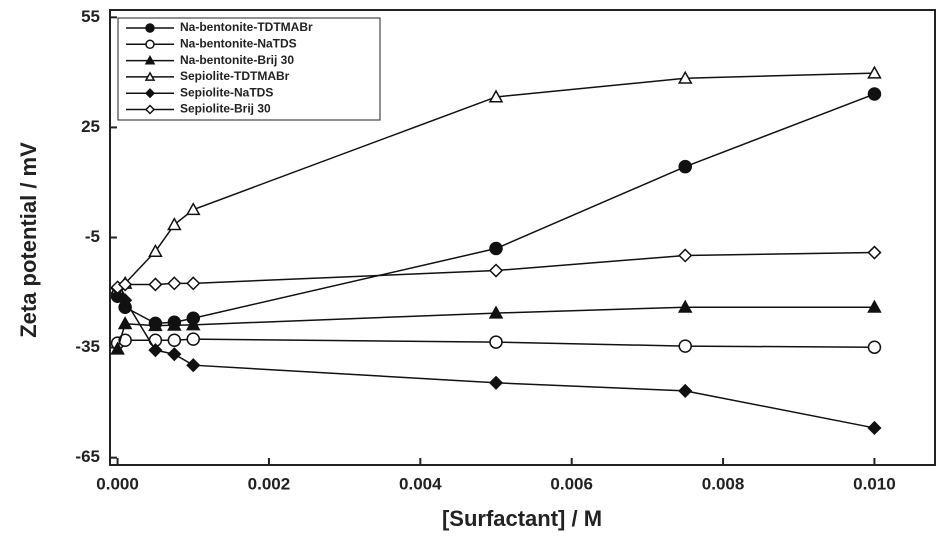 The height and width of the screenshot is (540, 944). What do you see at coordinates (522, 518) in the screenshot?
I see `x-axis-label: [Surfactant] / M` at bounding box center [522, 518].